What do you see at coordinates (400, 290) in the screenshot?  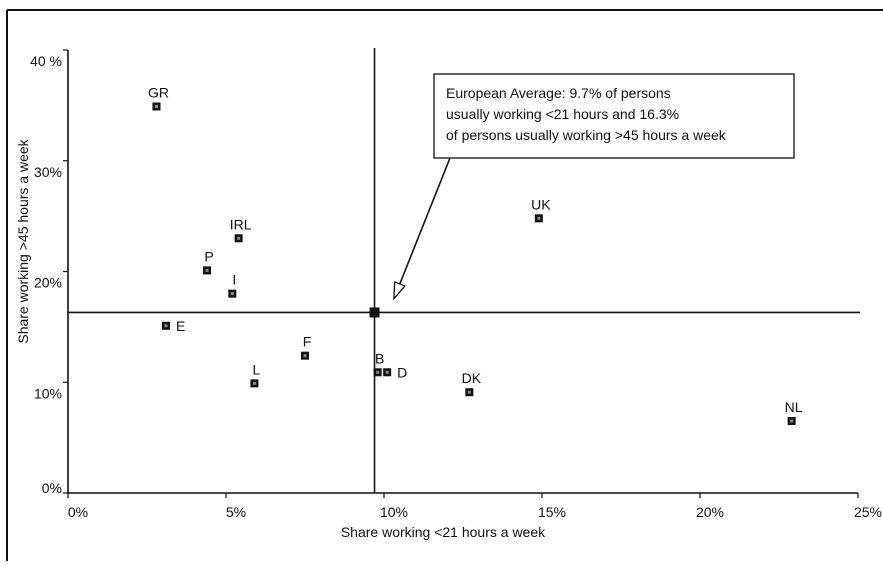 I see `annotation-arrowhead` at bounding box center [400, 290].